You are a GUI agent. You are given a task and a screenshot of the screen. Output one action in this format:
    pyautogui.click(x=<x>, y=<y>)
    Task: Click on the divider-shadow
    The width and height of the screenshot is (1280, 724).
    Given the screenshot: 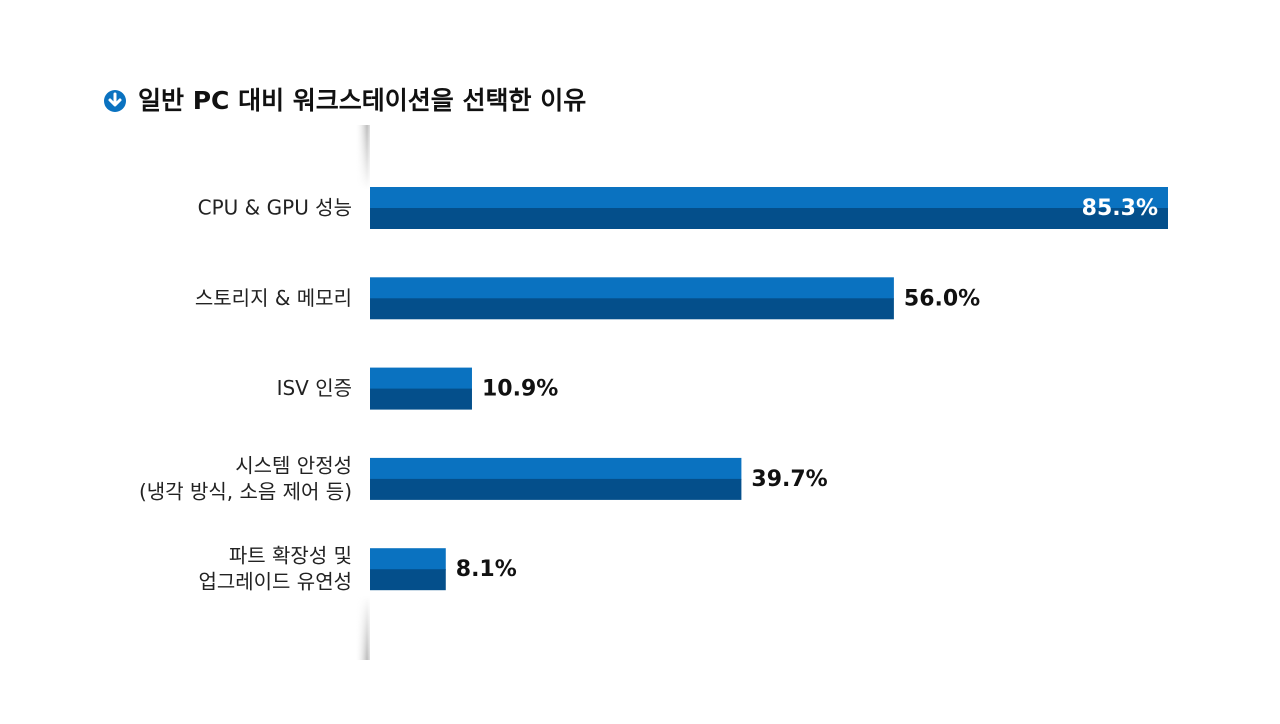 What is the action you would take?
    pyautogui.click(x=362, y=392)
    